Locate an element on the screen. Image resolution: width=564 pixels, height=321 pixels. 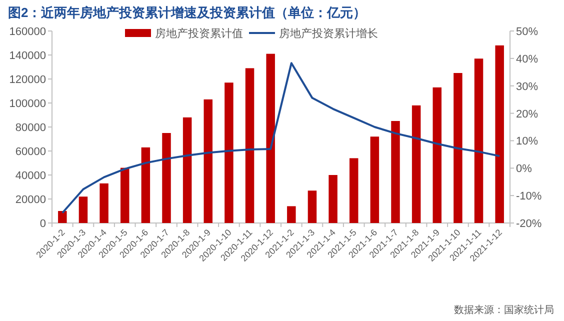
y-tick-label: 40000 is located at coordinates (30, 176).